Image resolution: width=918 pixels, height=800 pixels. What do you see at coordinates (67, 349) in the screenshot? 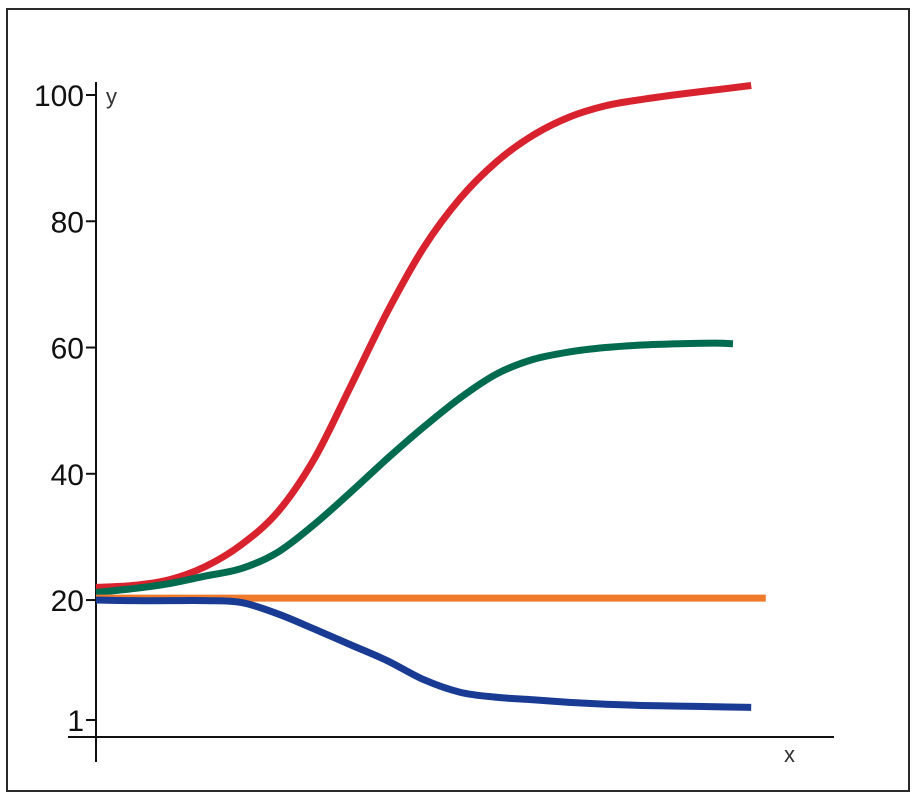
I see `y-tick-label: 60` at bounding box center [67, 349].